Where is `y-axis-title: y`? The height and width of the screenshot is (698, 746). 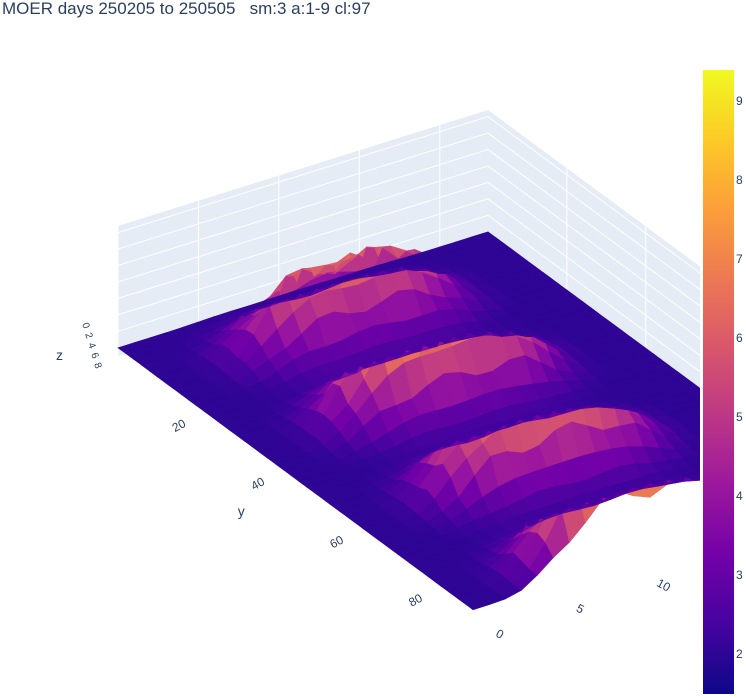 y-axis-title: y is located at coordinates (241, 511).